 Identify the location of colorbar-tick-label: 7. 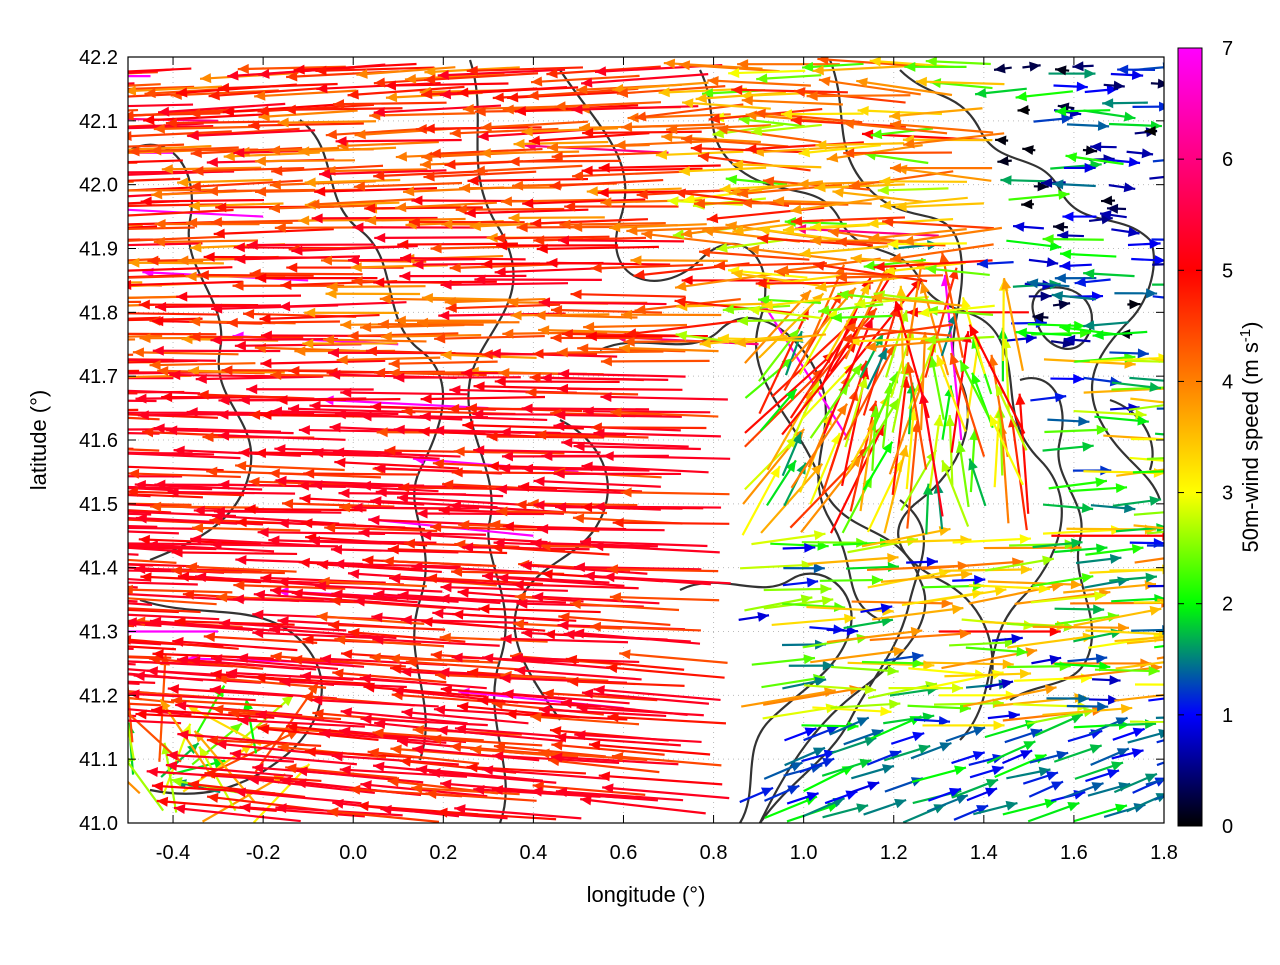
(1227, 49).